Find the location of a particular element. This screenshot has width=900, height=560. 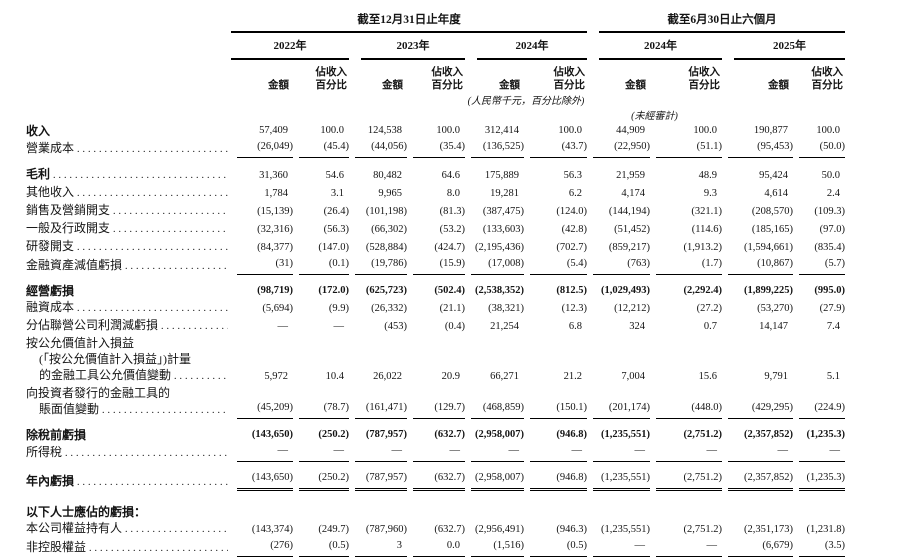

cell-value: (0.4) is located at coordinates (454, 326).